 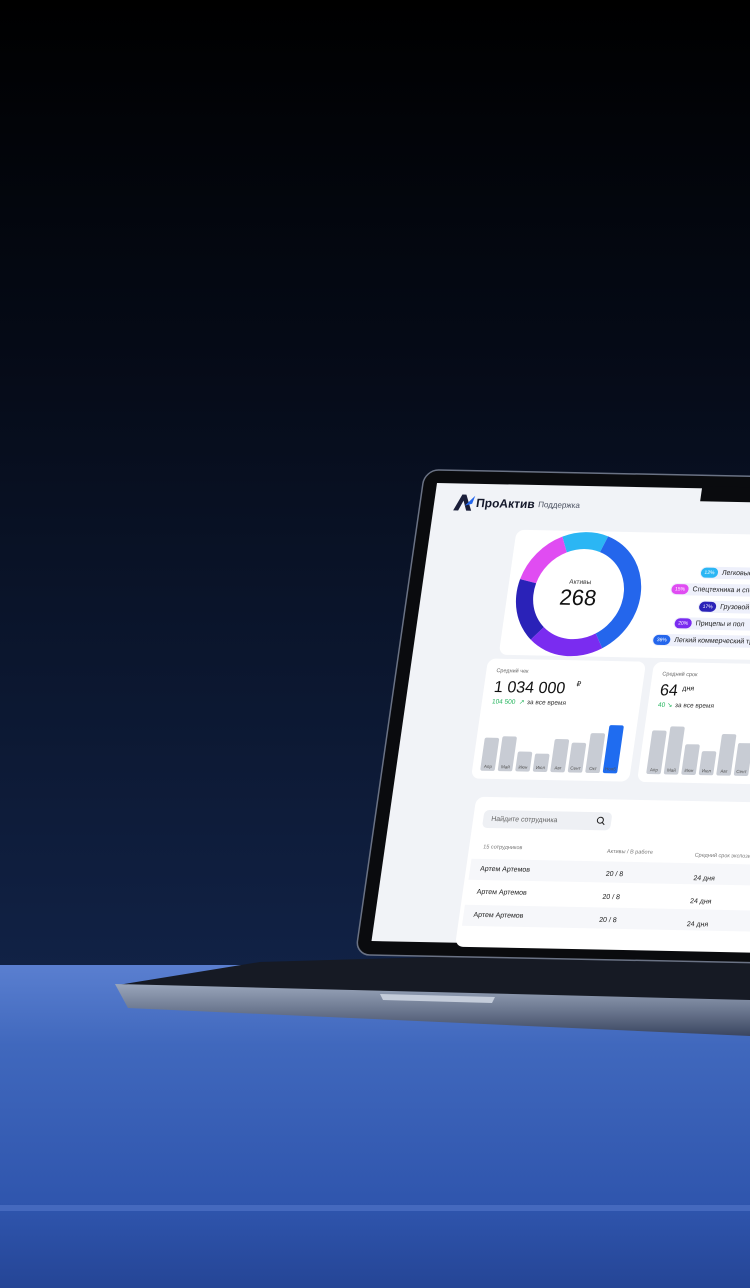 I want to click on legend-percent: 15%, so click(x=680, y=589).